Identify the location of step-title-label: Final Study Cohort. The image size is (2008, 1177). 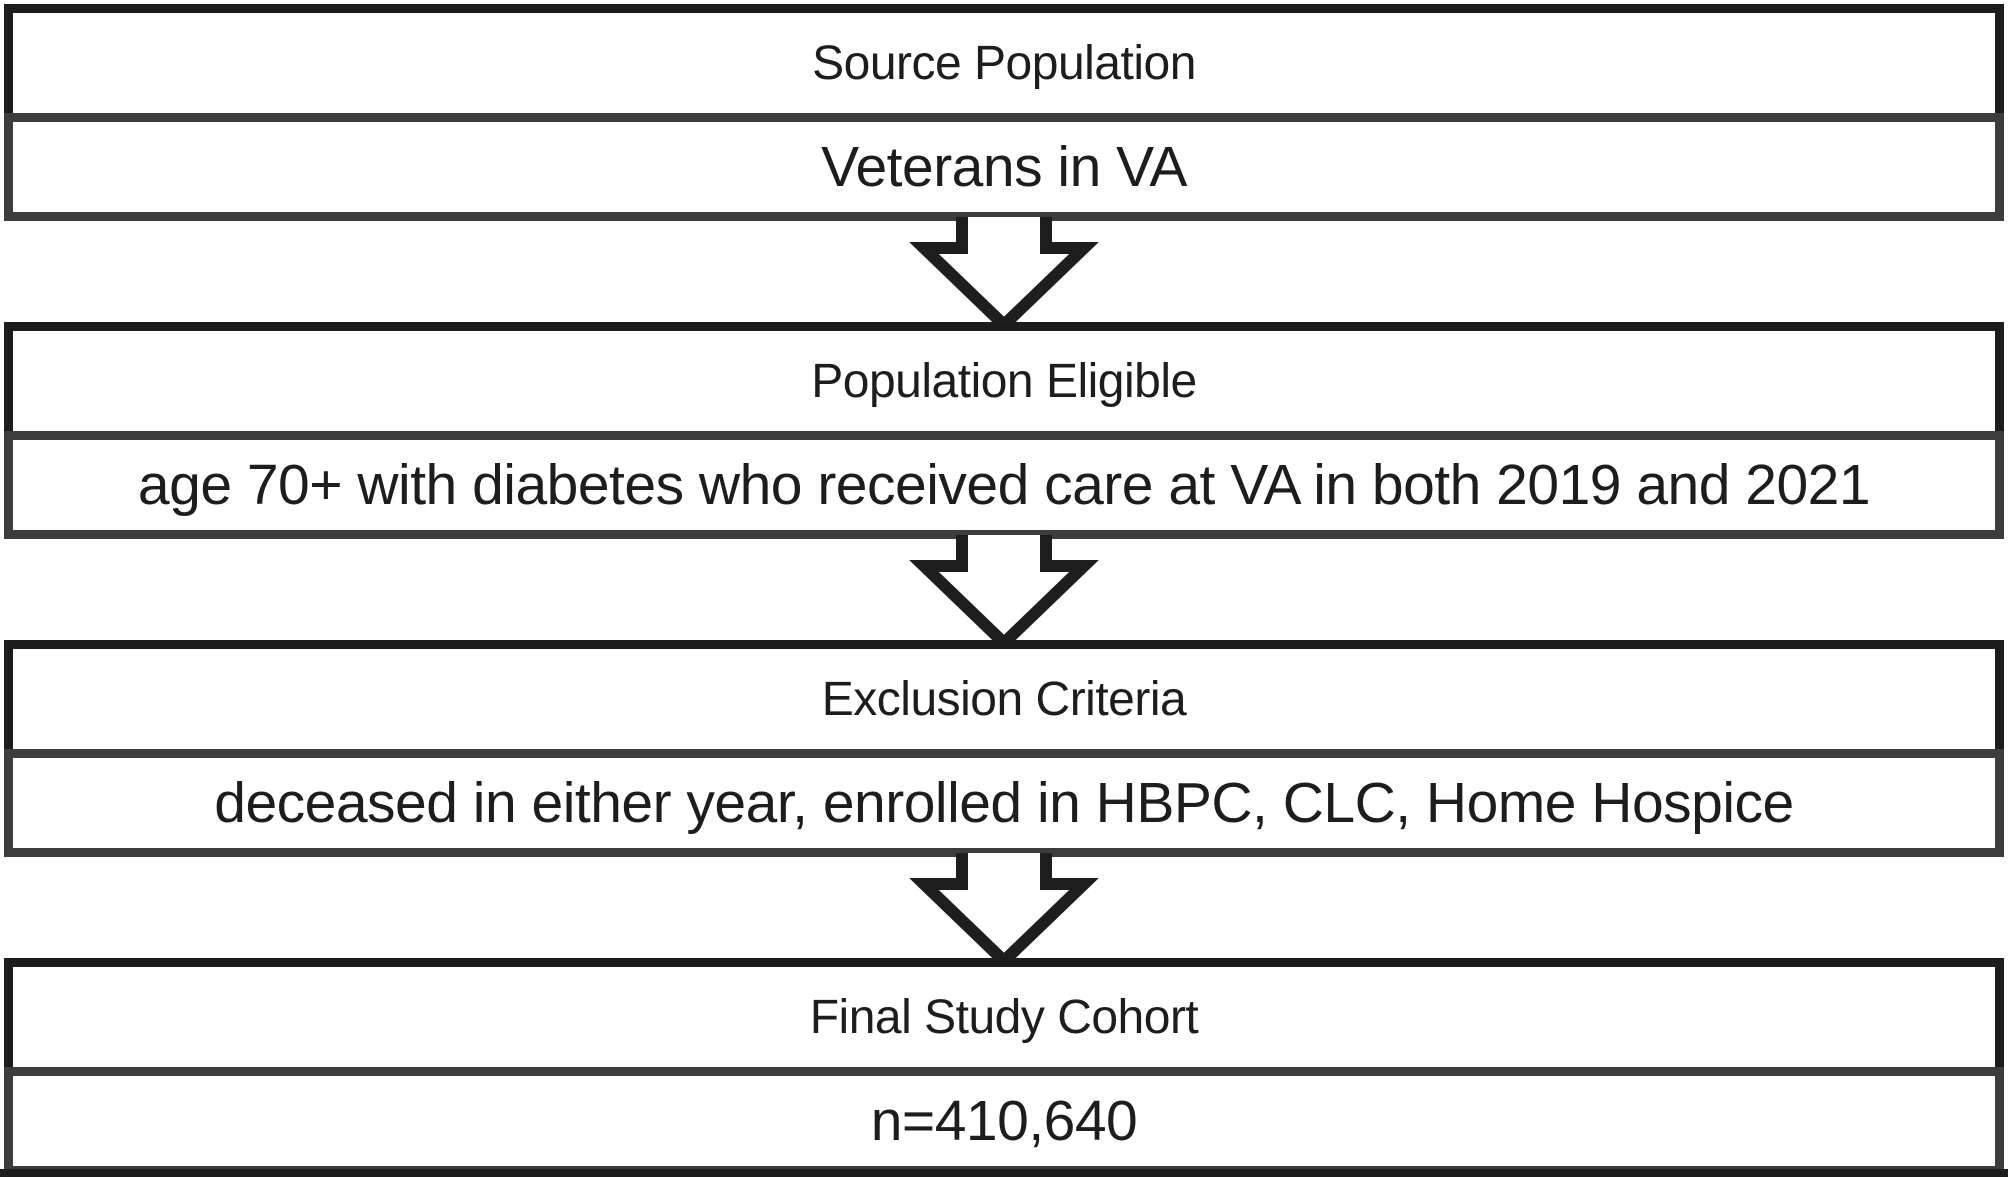
(1004, 1017).